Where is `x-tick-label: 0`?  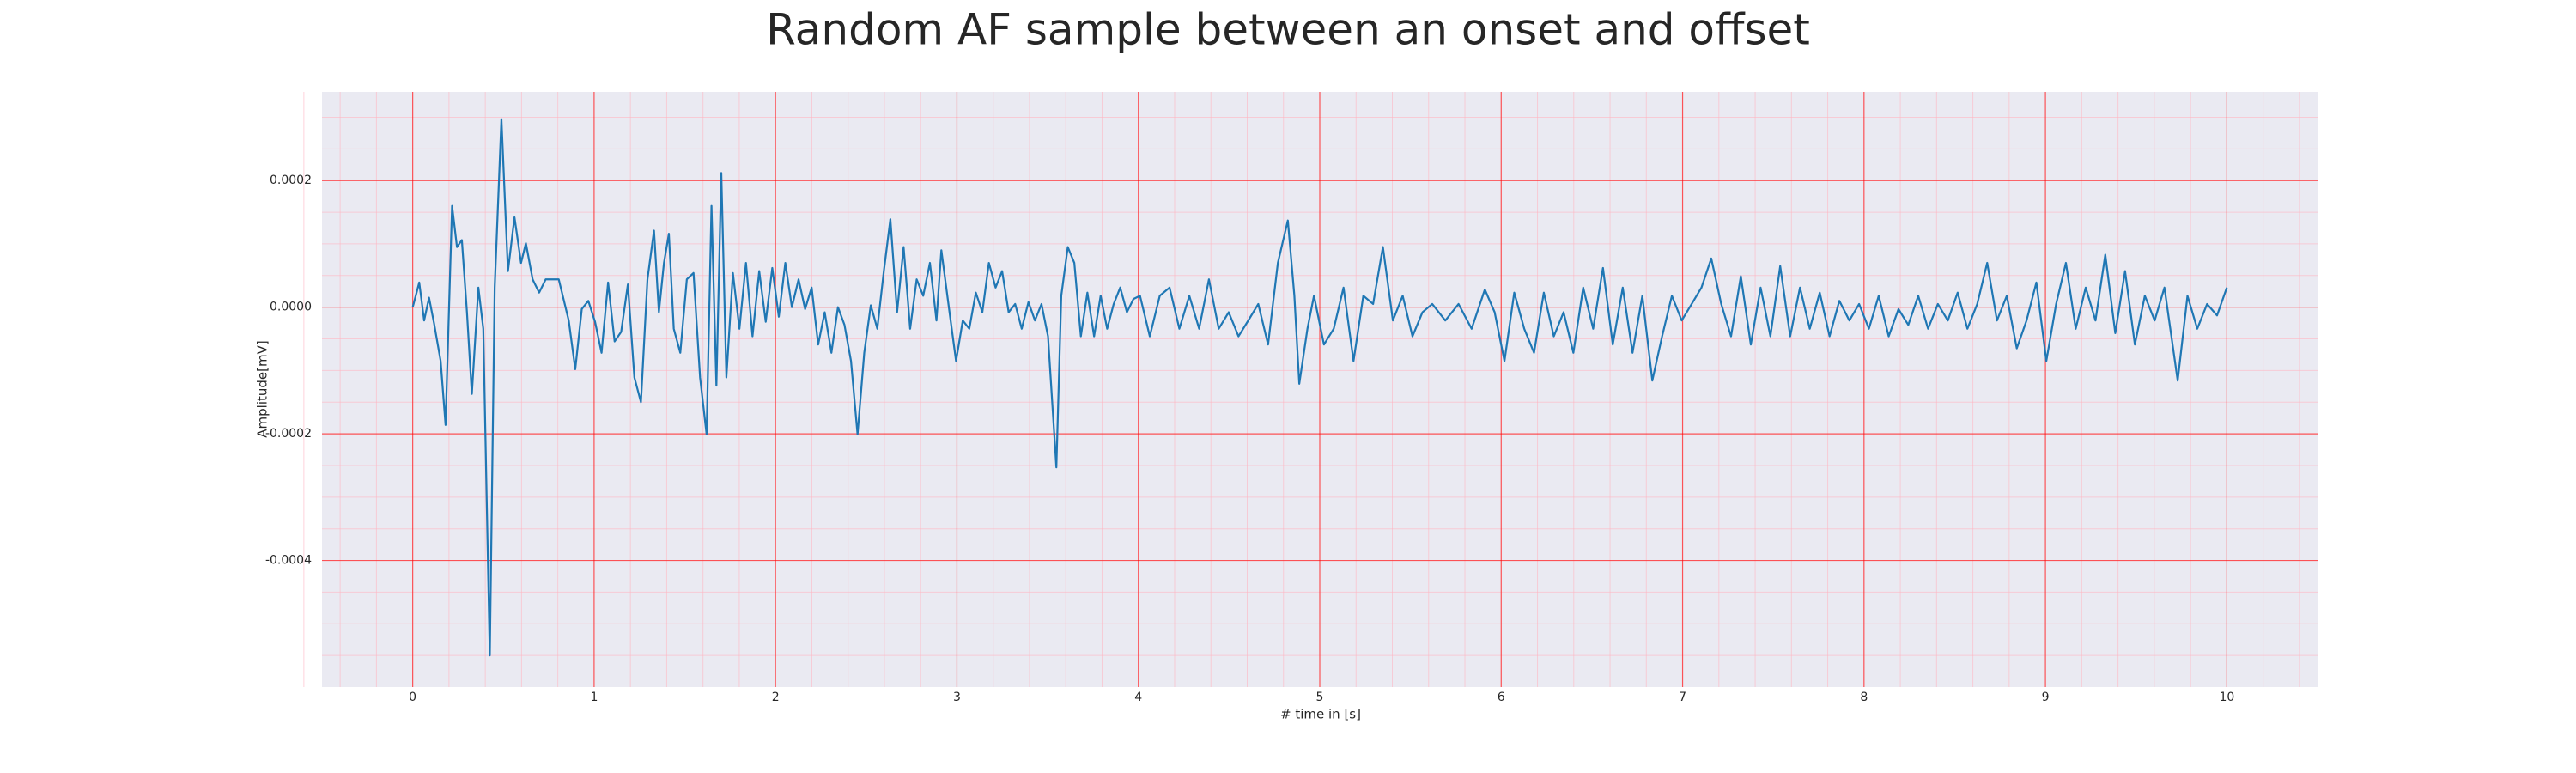
x-tick-label: 0 is located at coordinates (412, 697).